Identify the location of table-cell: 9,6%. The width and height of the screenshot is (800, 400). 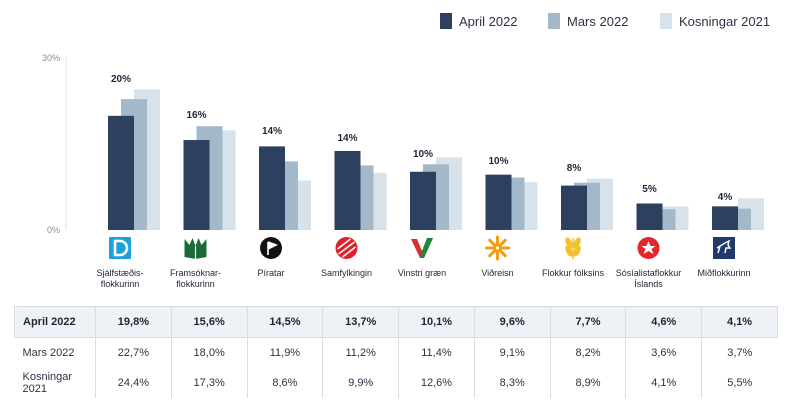
(512, 322).